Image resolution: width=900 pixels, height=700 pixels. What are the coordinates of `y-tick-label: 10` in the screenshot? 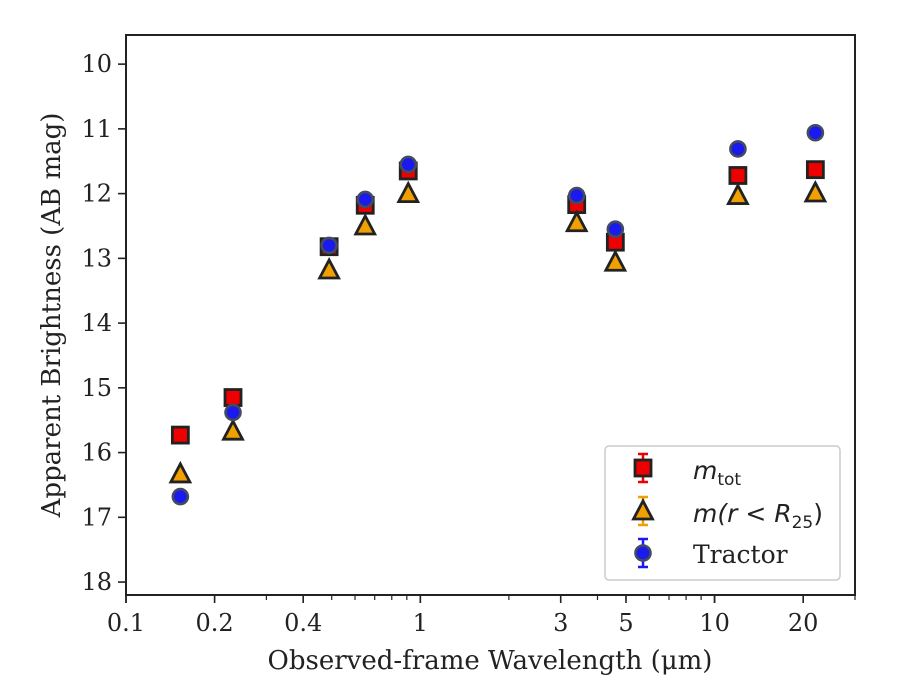 It's located at (96, 64).